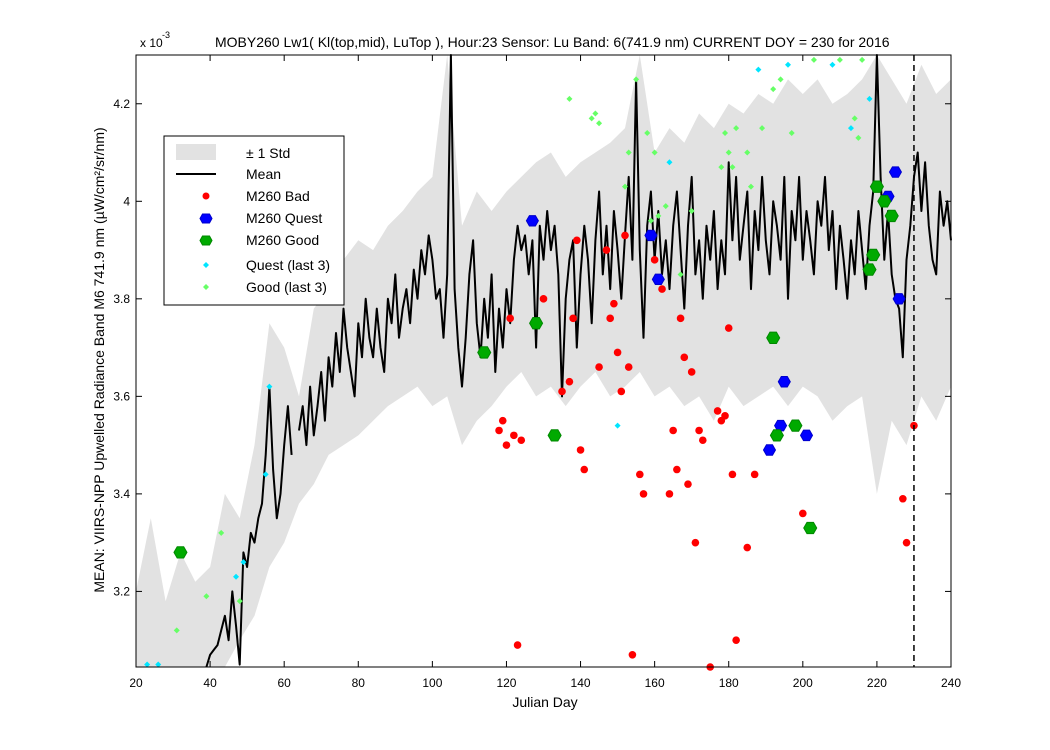 The image size is (1050, 750). I want to click on legend-swatch-quest, so click(206, 218).